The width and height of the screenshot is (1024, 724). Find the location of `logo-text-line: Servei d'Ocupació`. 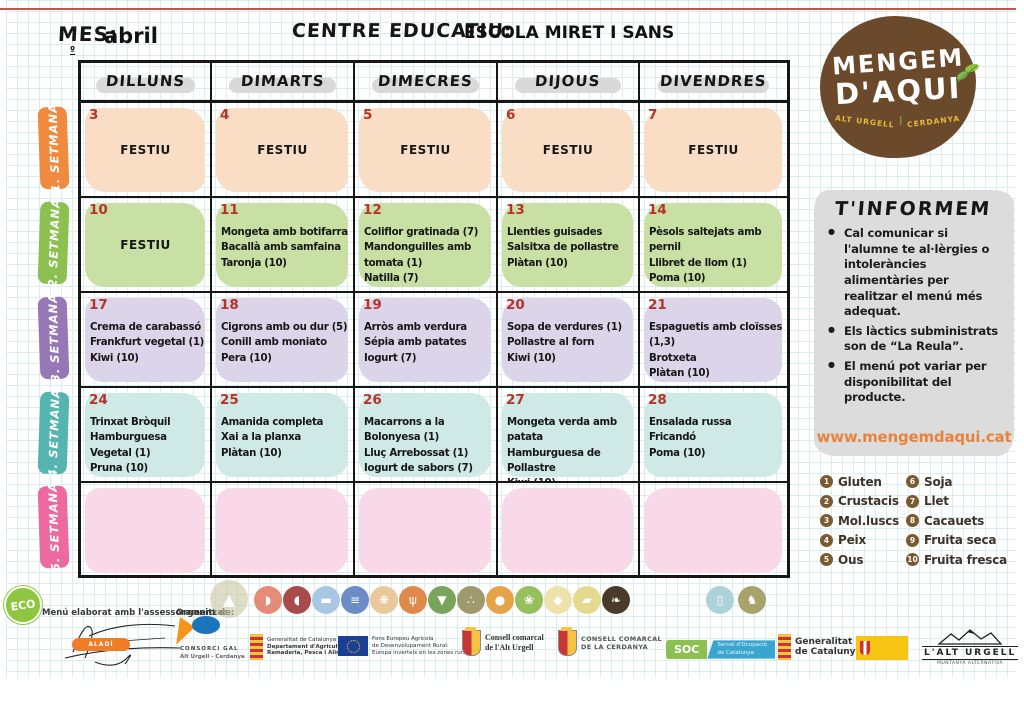

logo-text-line: Servei d'Ocupació is located at coordinates (742, 645).